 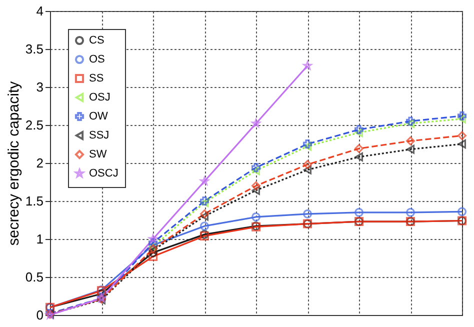 I want to click on y-axis-title: secrecy ergodic capacity, so click(x=13, y=163).